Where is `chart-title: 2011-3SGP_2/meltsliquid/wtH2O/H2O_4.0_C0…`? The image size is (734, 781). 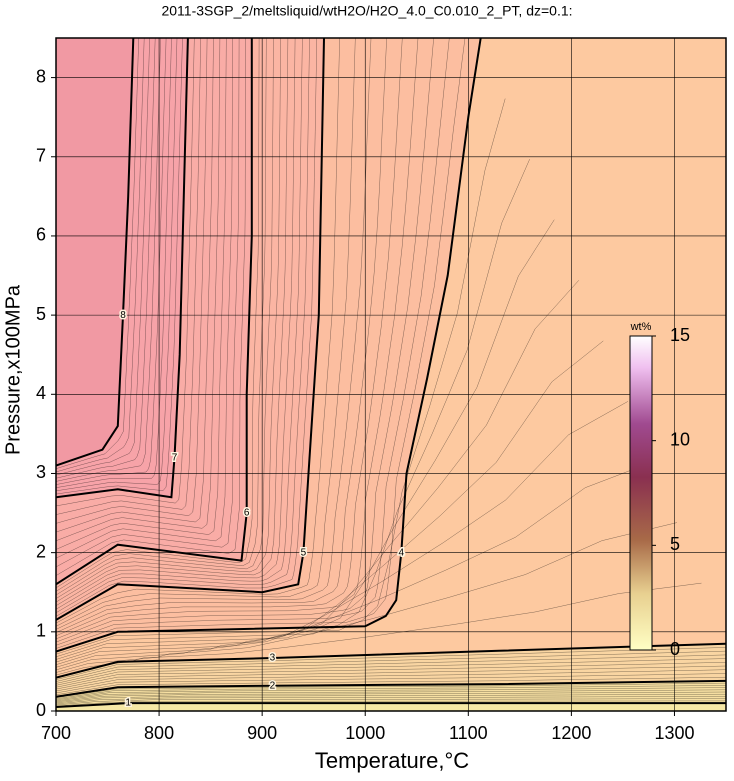 chart-title: 2011-3SGP_2/meltsliquid/wtH2O/H2O_4.0_C0… is located at coordinates (366, 11).